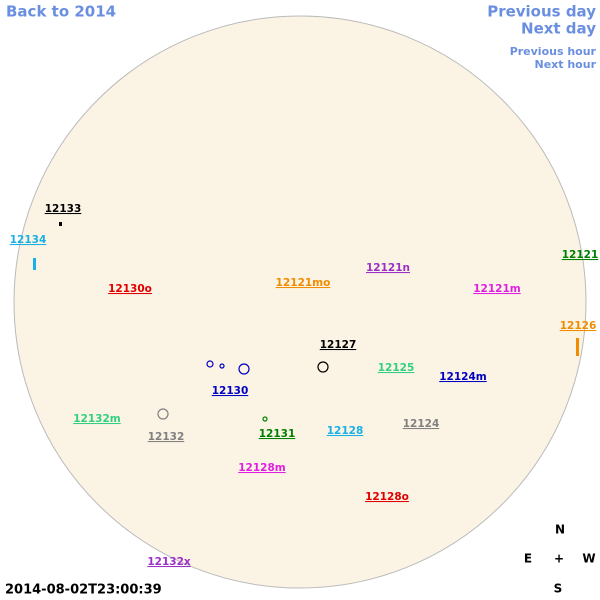 The height and width of the screenshot is (600, 600). What do you see at coordinates (277, 434) in the screenshot?
I see `region-label: 12131` at bounding box center [277, 434].